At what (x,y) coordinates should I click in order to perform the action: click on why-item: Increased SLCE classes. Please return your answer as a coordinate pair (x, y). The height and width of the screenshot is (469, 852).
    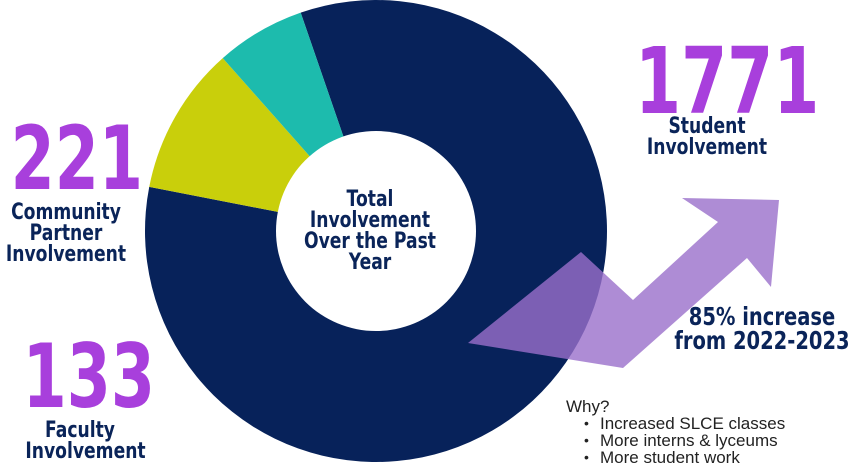
    Looking at the image, I should click on (684, 423).